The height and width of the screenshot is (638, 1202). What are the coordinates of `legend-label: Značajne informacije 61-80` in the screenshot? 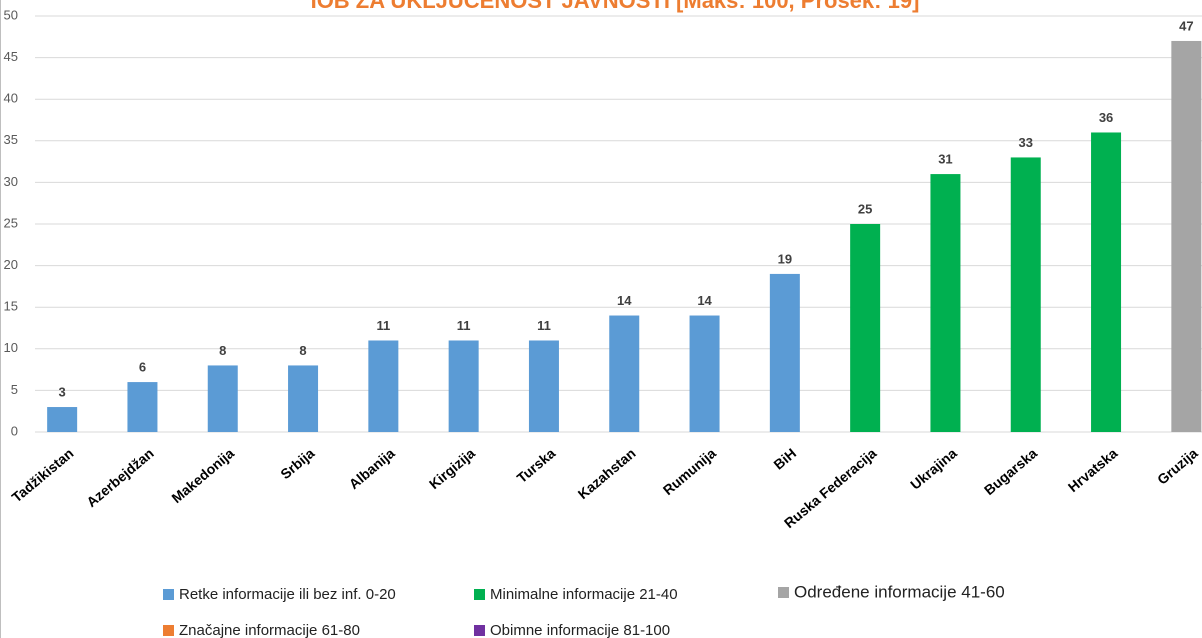 It's located at (269, 630).